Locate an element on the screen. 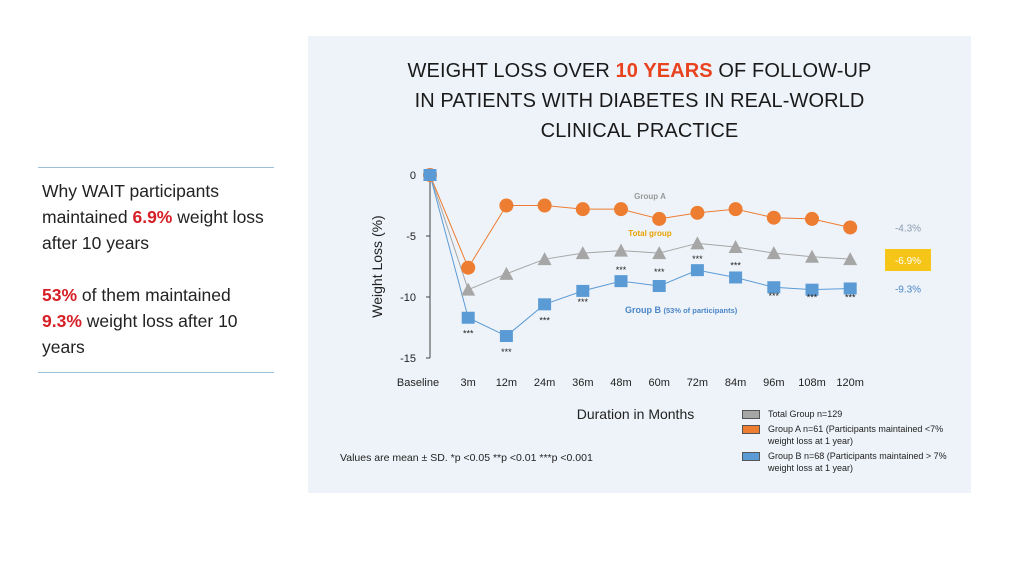 The height and width of the screenshot is (576, 1024). x-tick-label: 108m is located at coordinates (812, 383).